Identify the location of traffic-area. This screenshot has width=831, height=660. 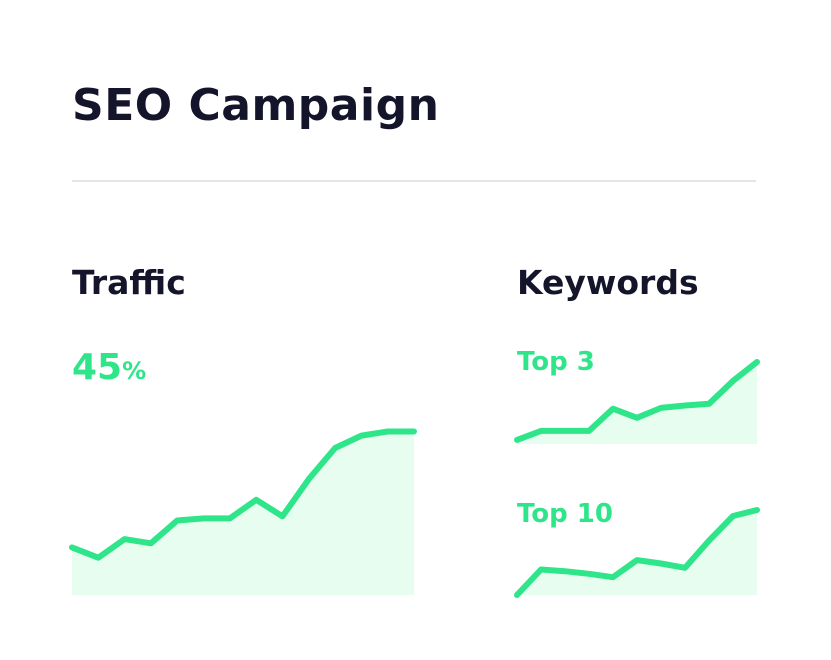
(243, 513).